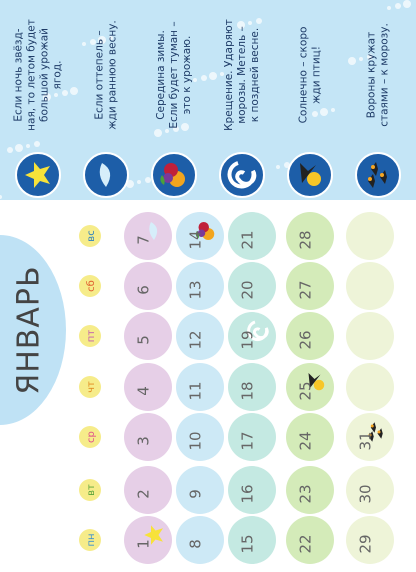 The height and width of the screenshot is (572, 416). Describe the element at coordinates (306, 440) in the screenshot. I see `day-number: 24` at that location.